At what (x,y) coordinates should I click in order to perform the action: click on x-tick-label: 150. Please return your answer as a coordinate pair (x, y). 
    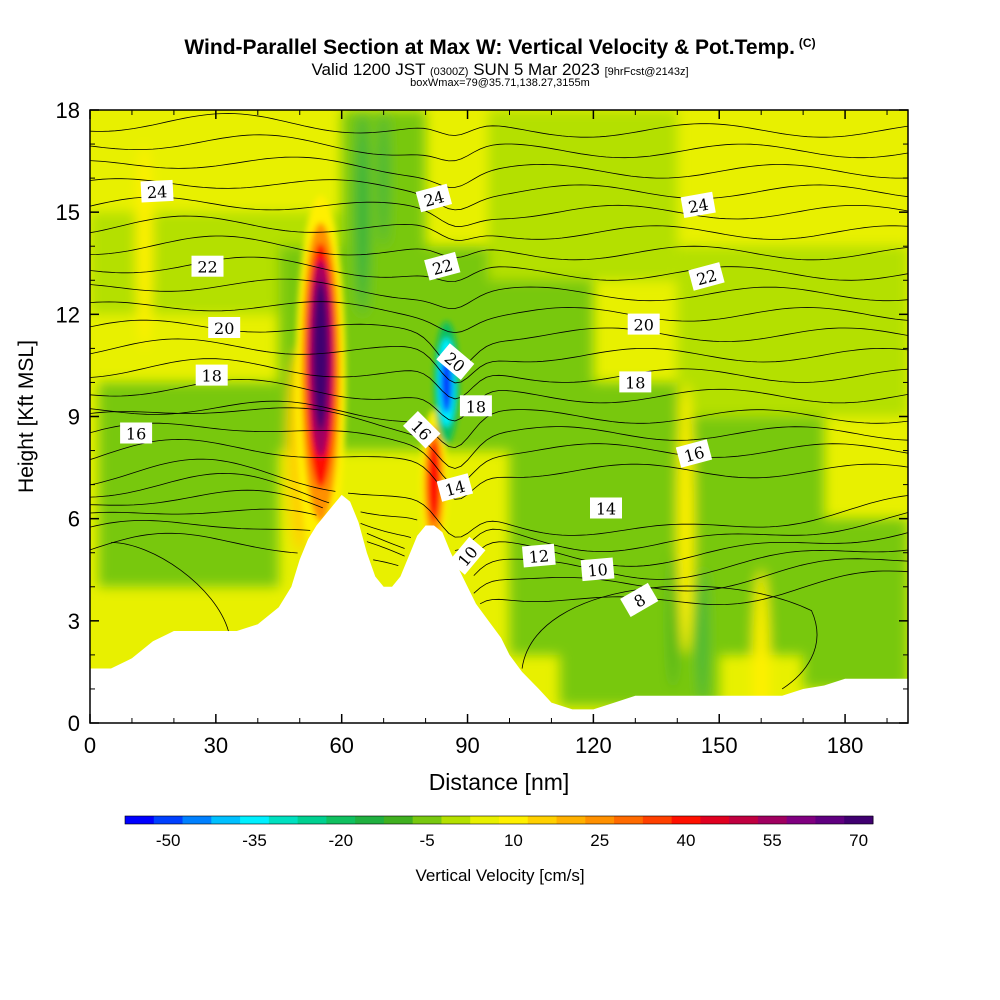
    Looking at the image, I should click on (719, 745).